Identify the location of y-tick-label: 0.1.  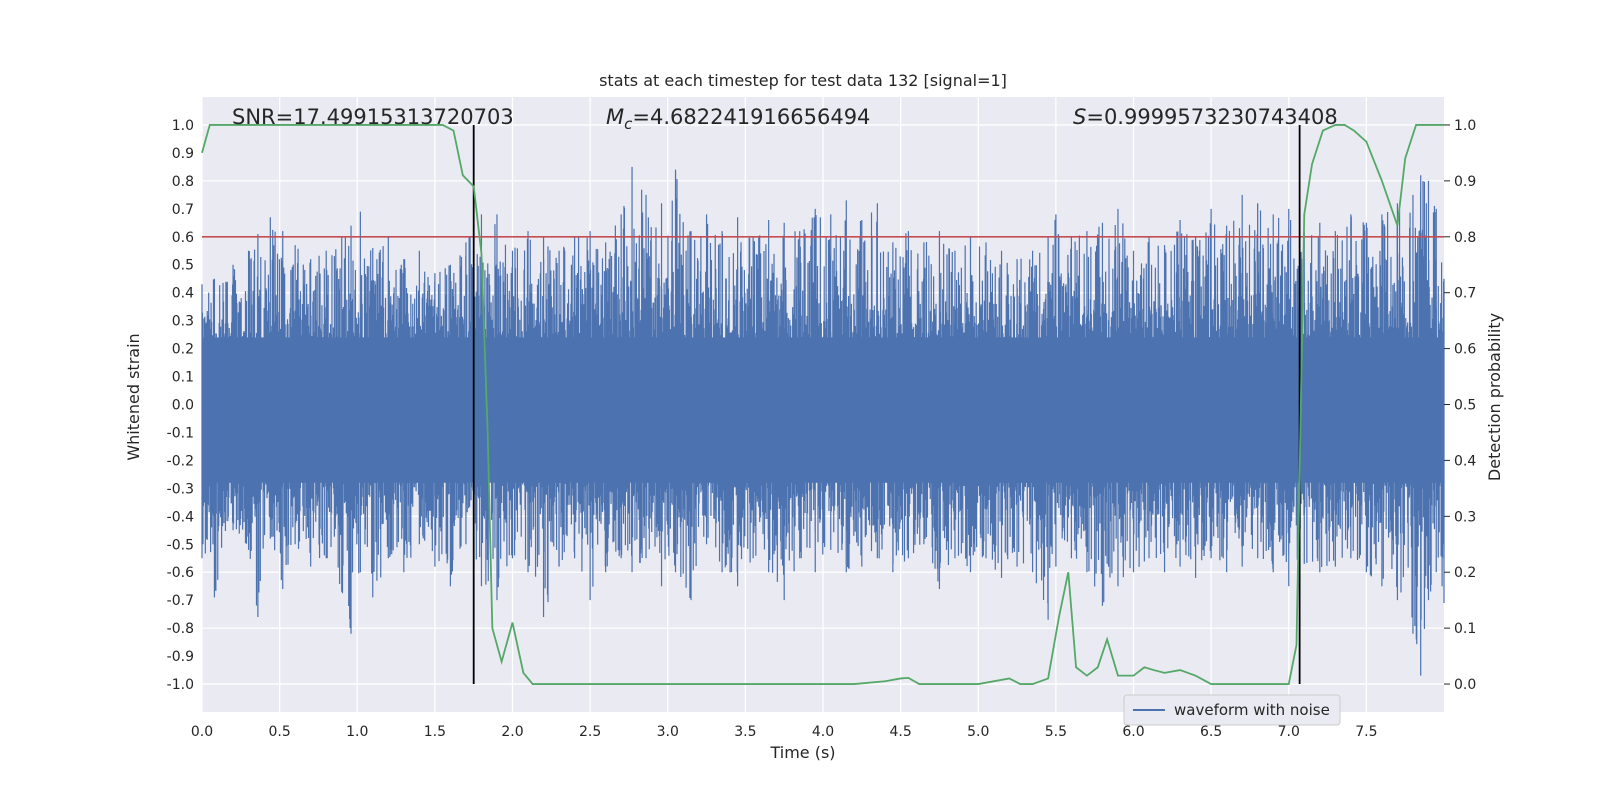
(183, 378).